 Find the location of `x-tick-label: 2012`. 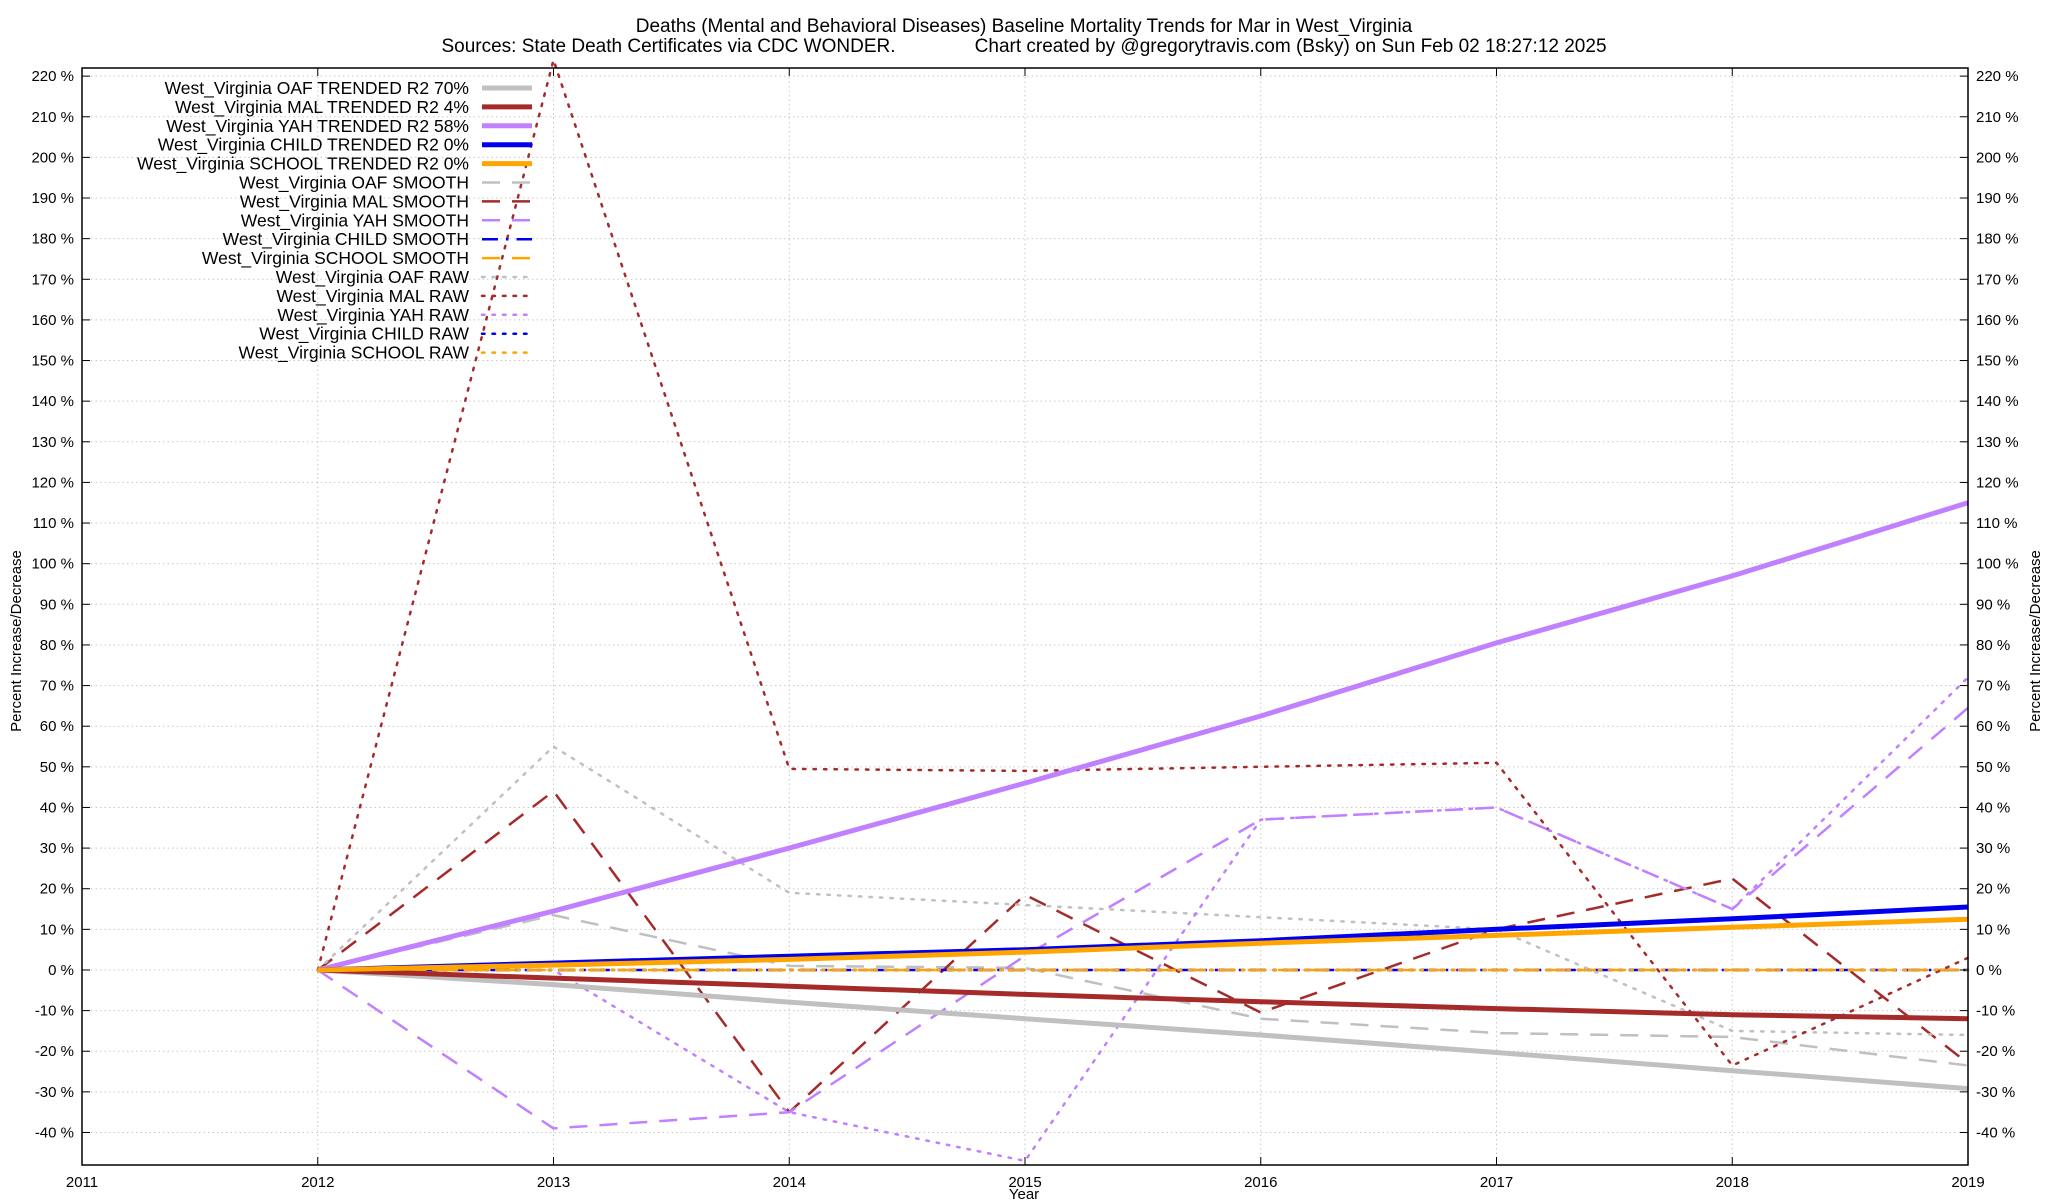

x-tick-label: 2012 is located at coordinates (317, 1182).